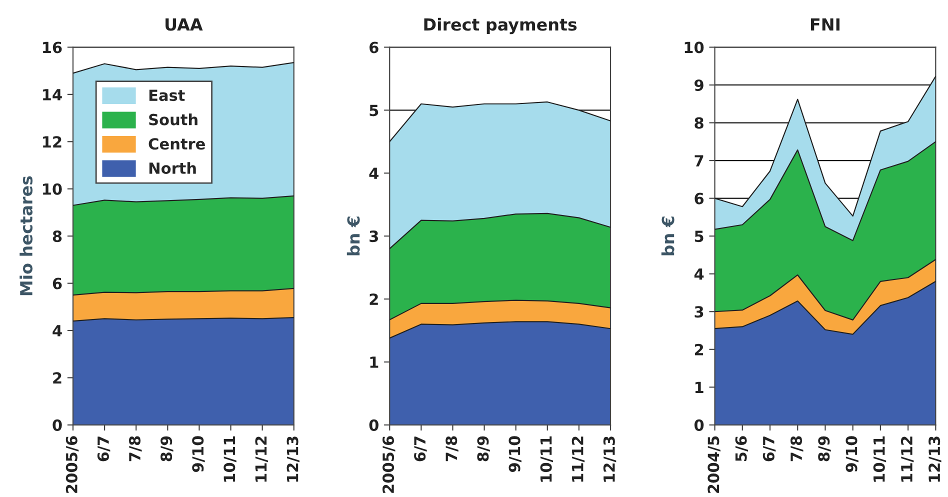  What do you see at coordinates (500, 26) in the screenshot?
I see `chart-title: Direct payments` at bounding box center [500, 26].